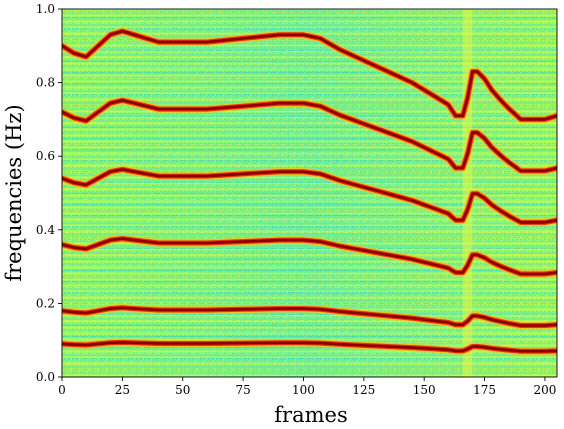 The width and height of the screenshot is (564, 429). I want to click on x-tick-label: 150, so click(424, 390).